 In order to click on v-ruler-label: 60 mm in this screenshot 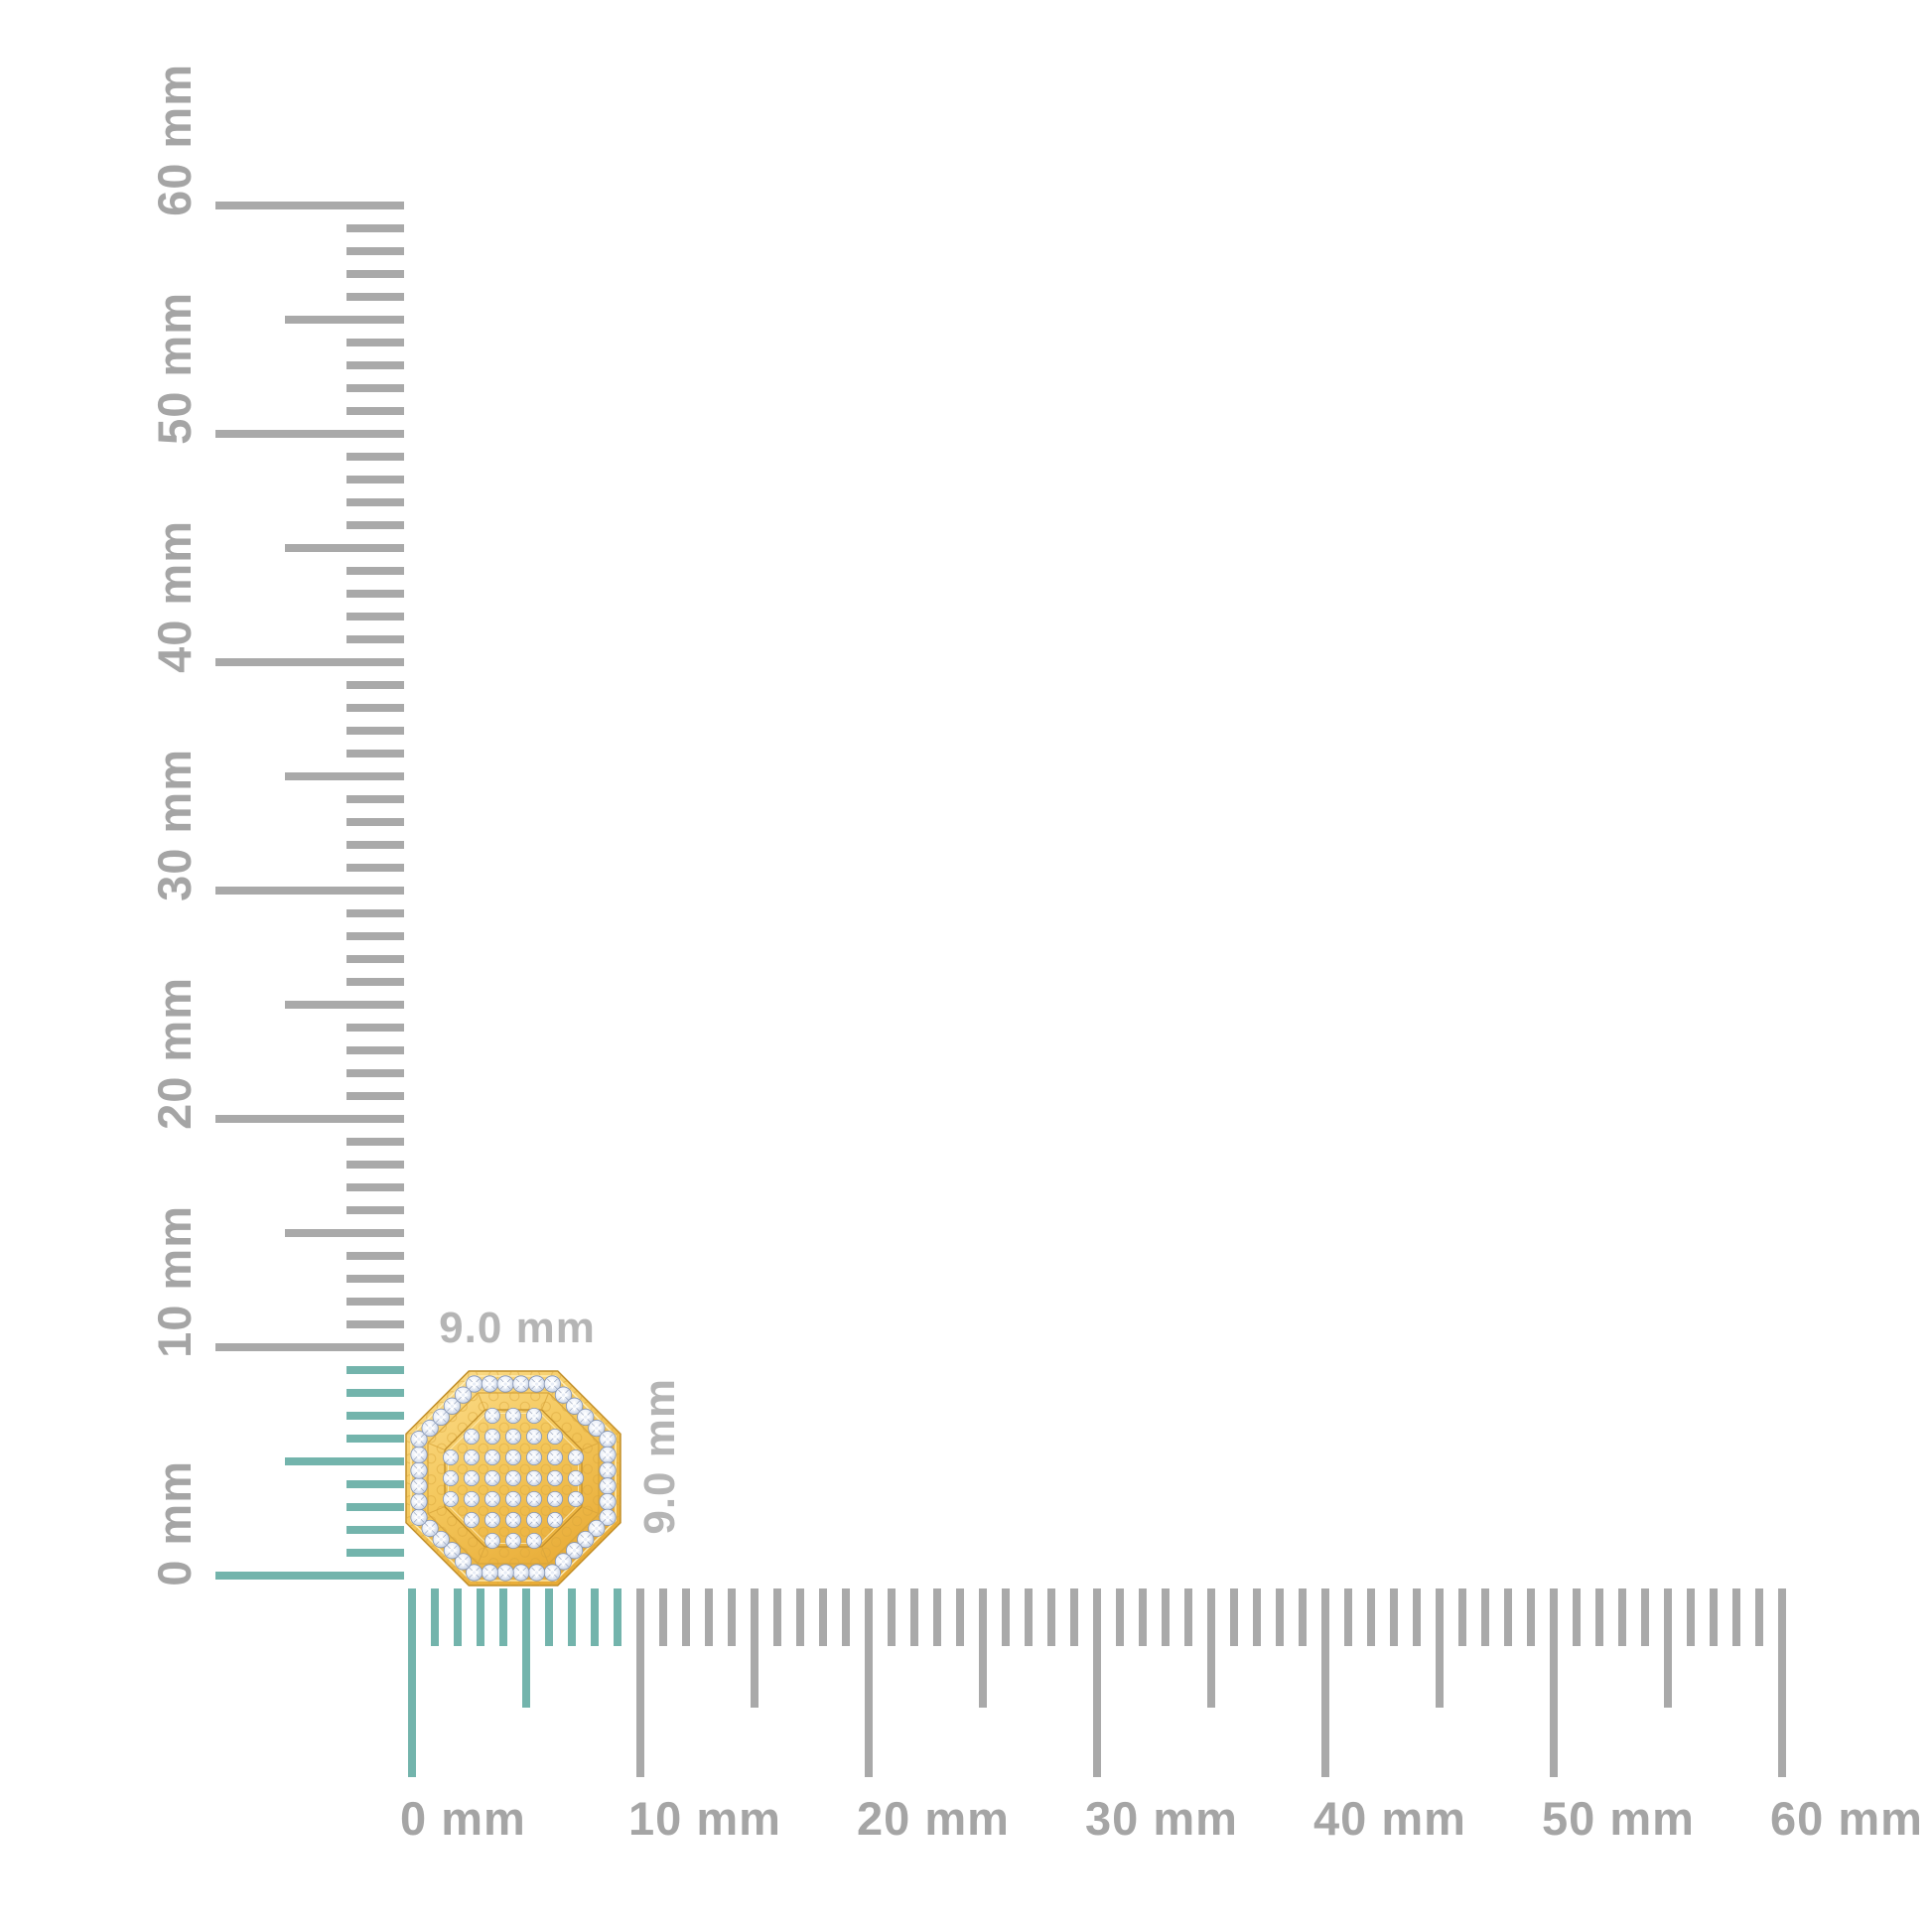, I will do `click(174, 140)`.